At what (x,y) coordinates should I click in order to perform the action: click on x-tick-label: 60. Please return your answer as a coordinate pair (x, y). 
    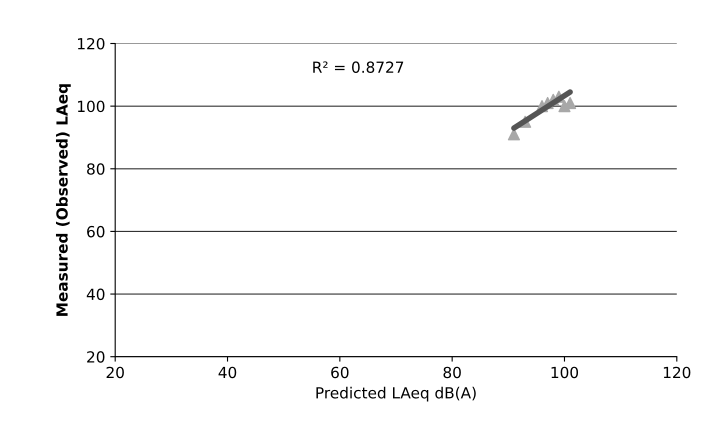
    Looking at the image, I should click on (340, 372).